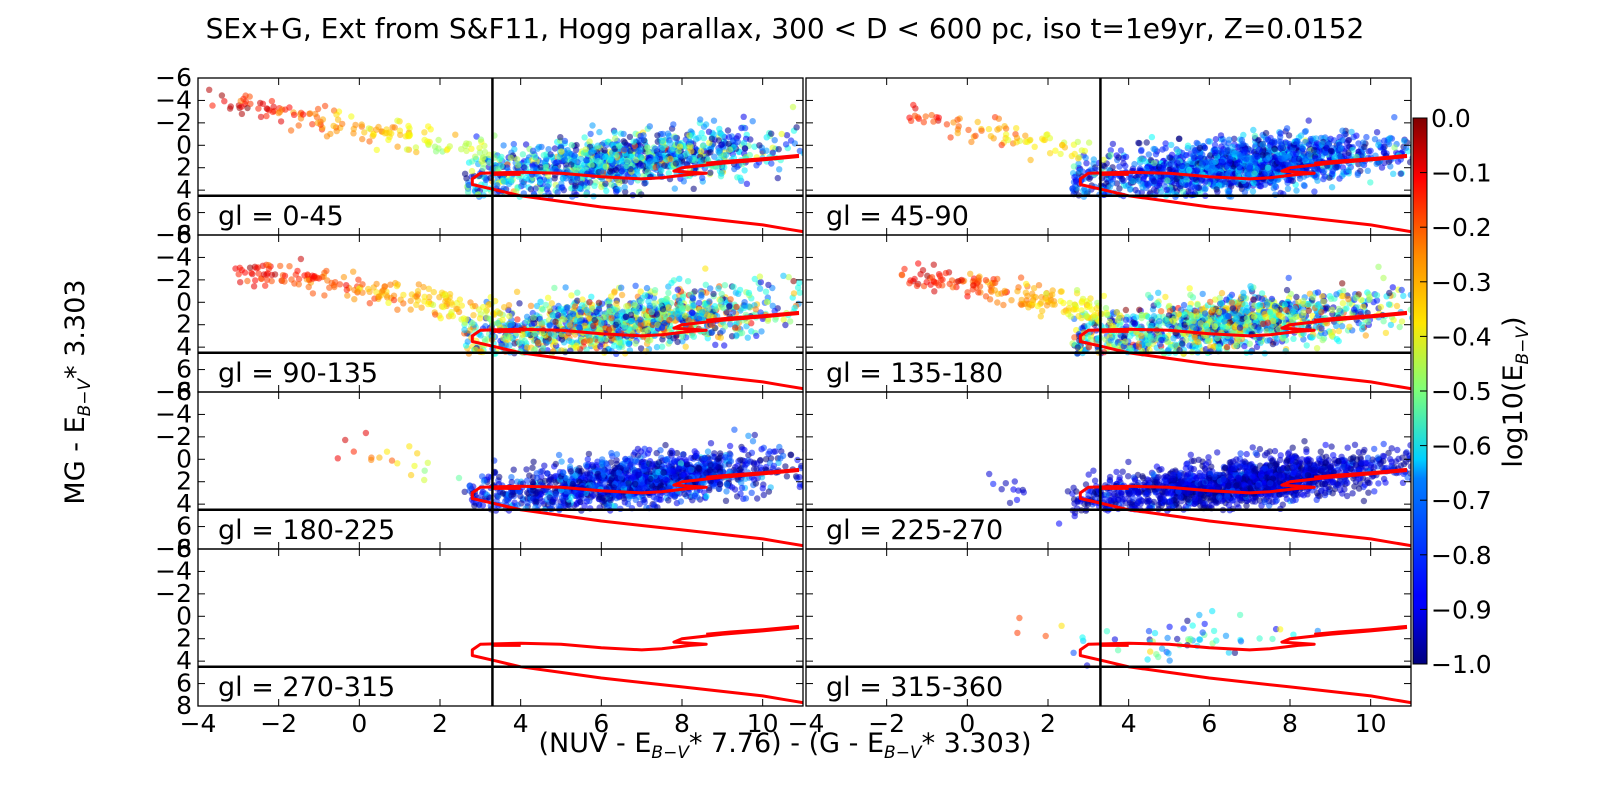 The image size is (1600, 800). I want to click on isochrone, so click(636, 350).